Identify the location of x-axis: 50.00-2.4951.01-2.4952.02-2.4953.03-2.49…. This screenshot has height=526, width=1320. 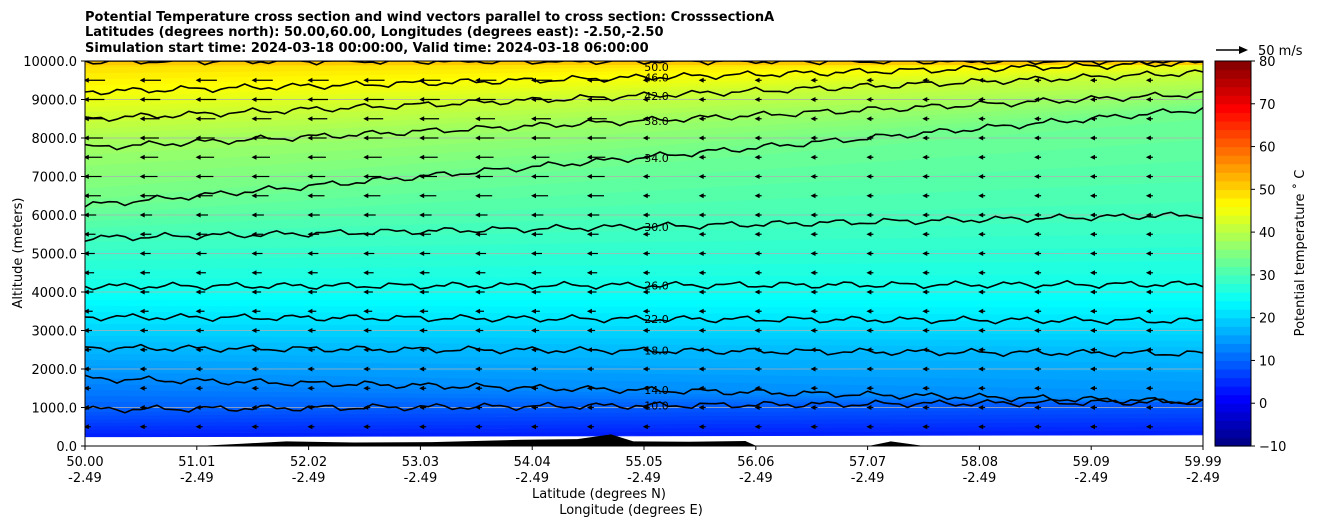
(644, 466).